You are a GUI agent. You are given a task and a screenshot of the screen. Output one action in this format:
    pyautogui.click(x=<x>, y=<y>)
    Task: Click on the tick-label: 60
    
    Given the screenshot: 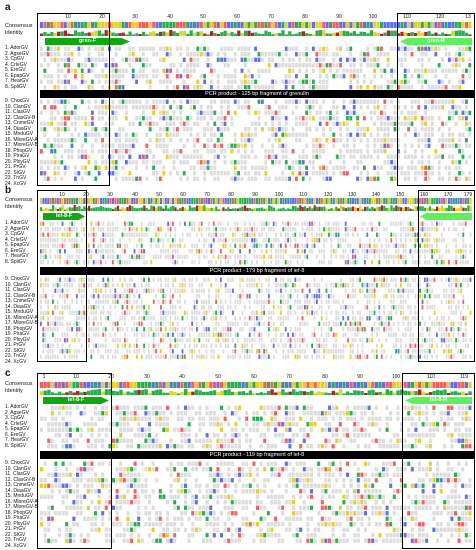 What is the action you would take?
    pyautogui.click(x=183, y=195)
    